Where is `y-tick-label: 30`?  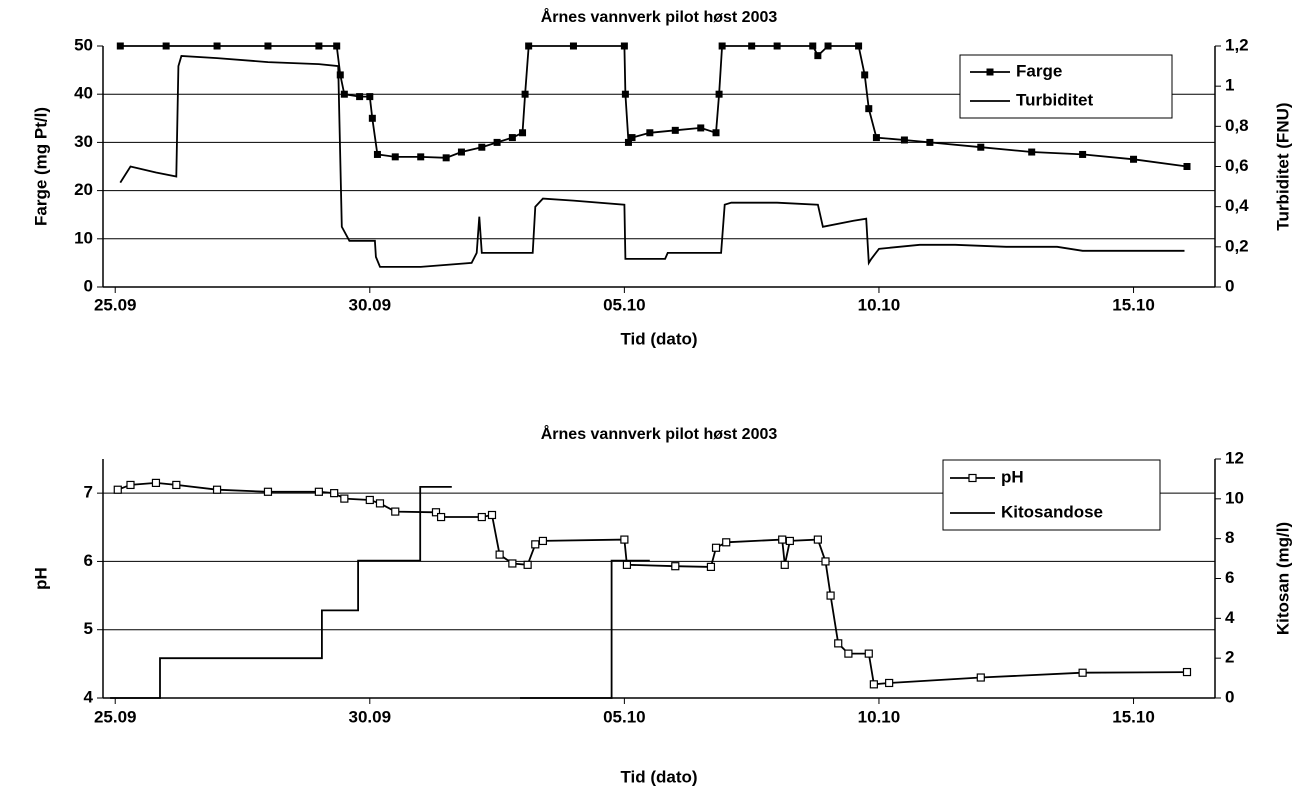 y-tick-label: 30 is located at coordinates (83, 141).